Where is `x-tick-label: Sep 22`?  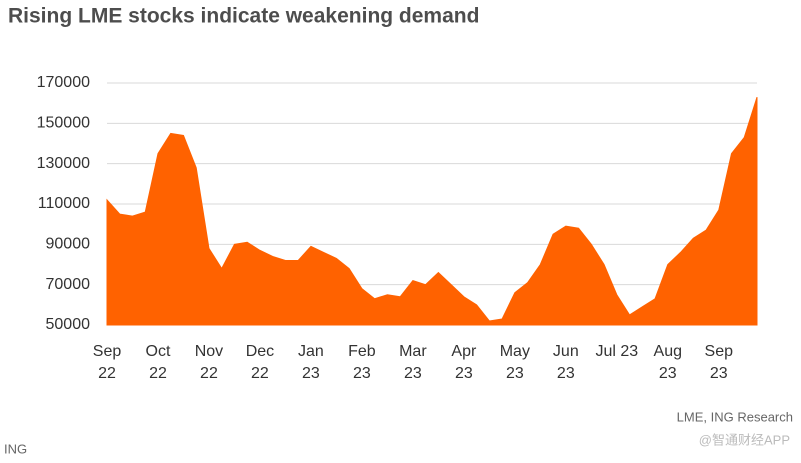 x-tick-label: Sep 22 is located at coordinates (107, 362).